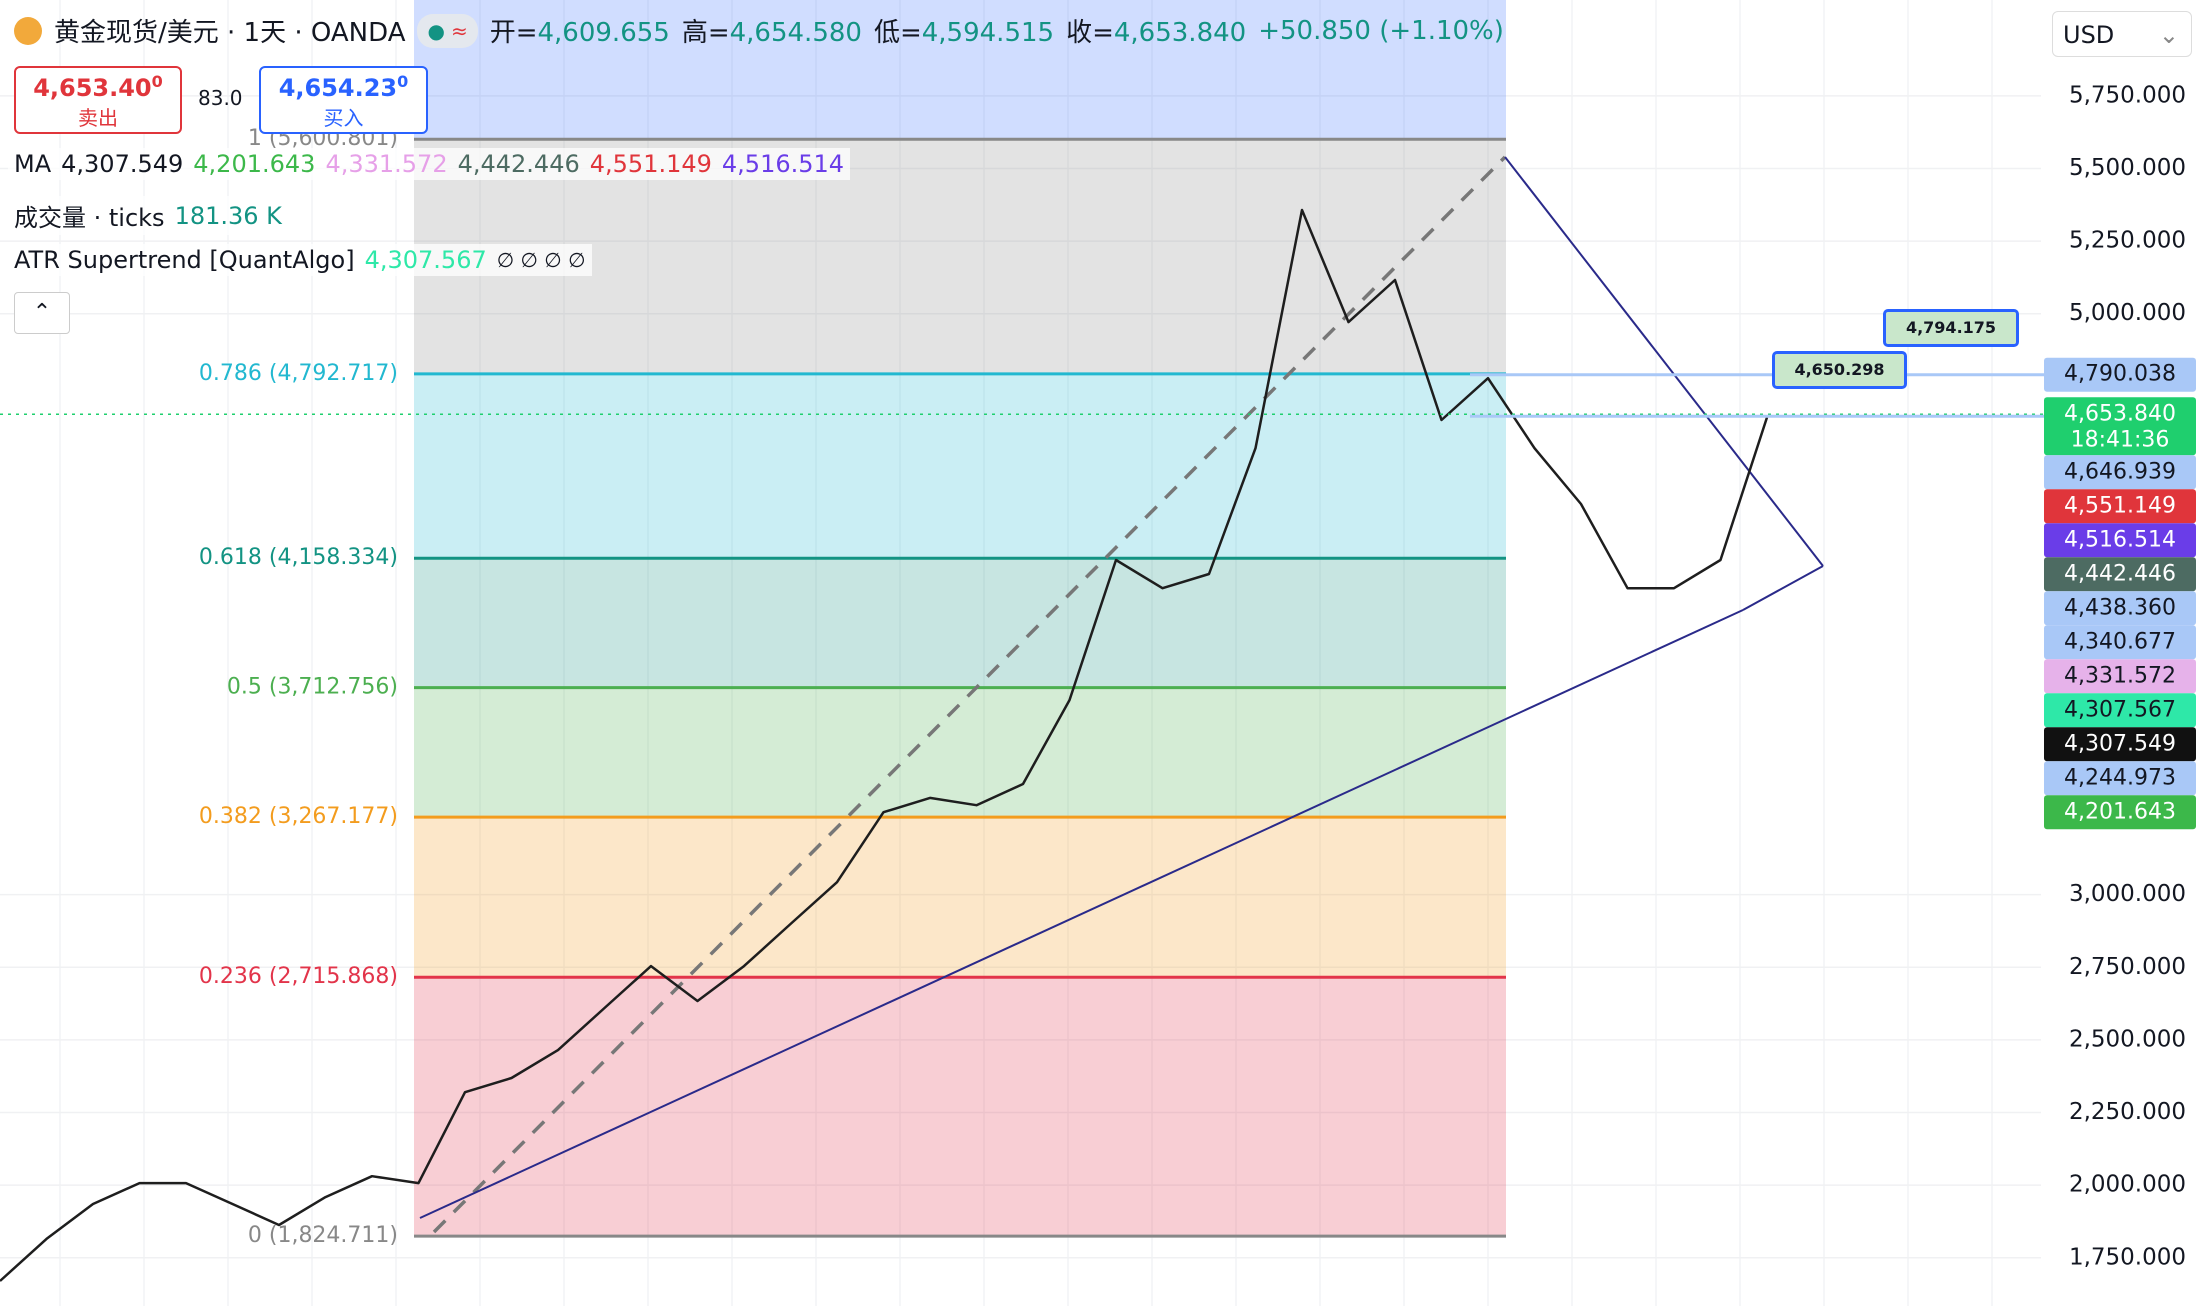 This screenshot has width=2196, height=1306. I want to click on callout: 4,650.298, so click(1839, 370).